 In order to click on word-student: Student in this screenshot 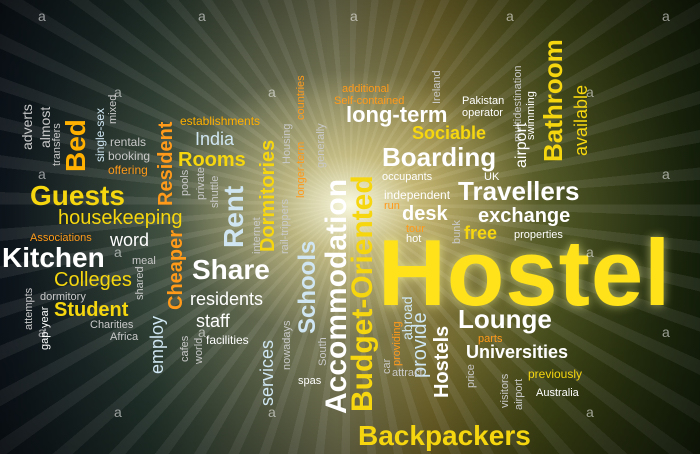, I will do `click(91, 310)`.